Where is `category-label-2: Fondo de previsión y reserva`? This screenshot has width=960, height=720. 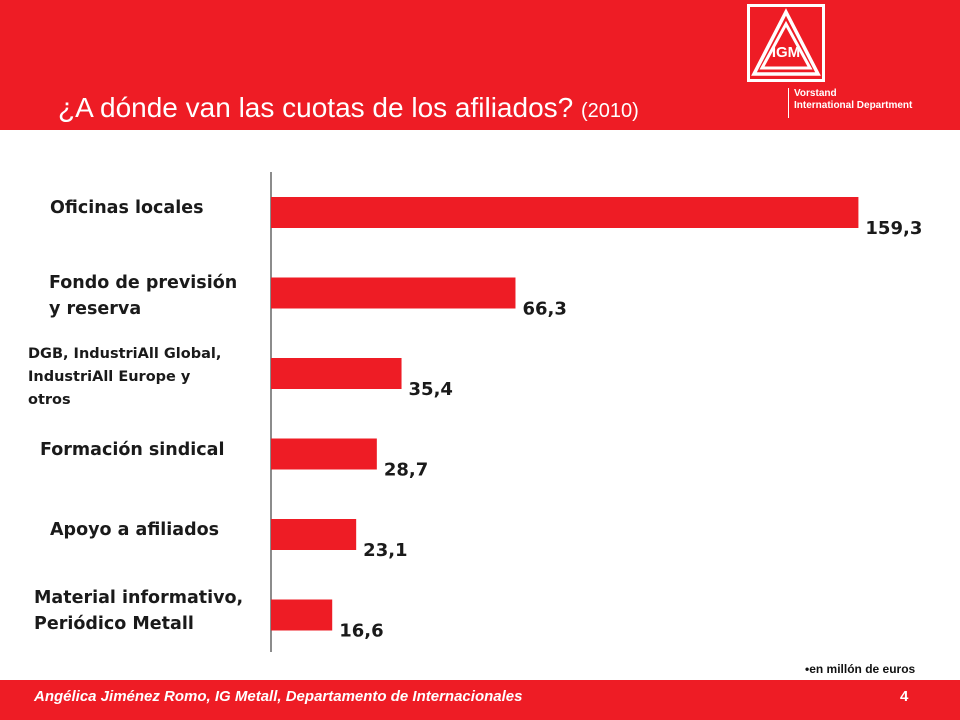
category-label-2: Fondo de previsión y reserva is located at coordinates (143, 296).